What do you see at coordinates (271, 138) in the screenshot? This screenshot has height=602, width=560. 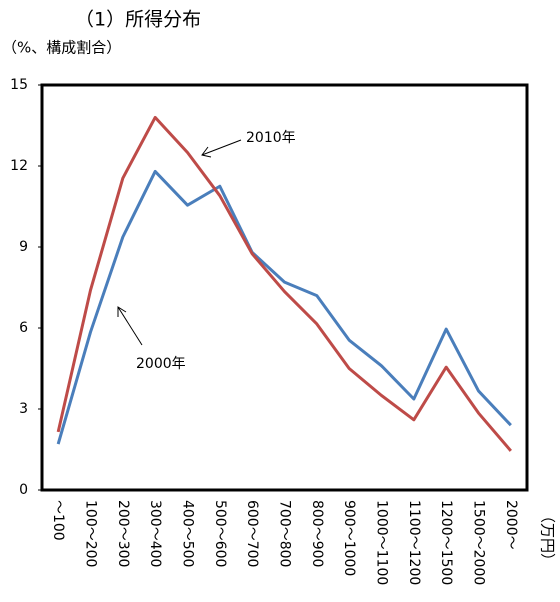 I see `annotation-2010: 2010年` at bounding box center [271, 138].